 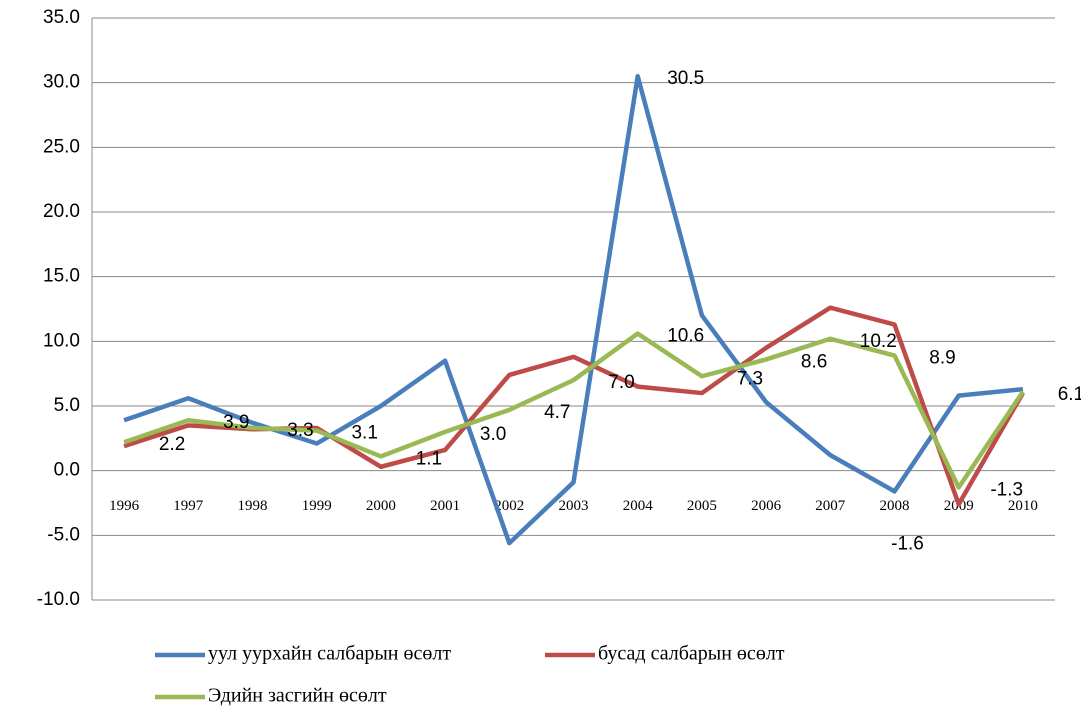 What do you see at coordinates (1069, 394) in the screenshot?
I see `data-label: 6.1` at bounding box center [1069, 394].